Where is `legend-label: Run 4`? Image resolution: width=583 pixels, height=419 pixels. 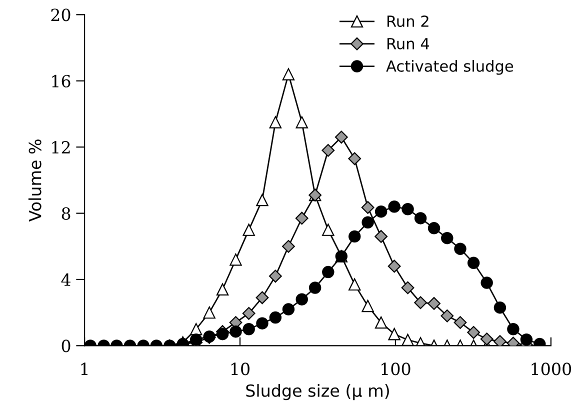 legend-label: Run 4 is located at coordinates (409, 44).